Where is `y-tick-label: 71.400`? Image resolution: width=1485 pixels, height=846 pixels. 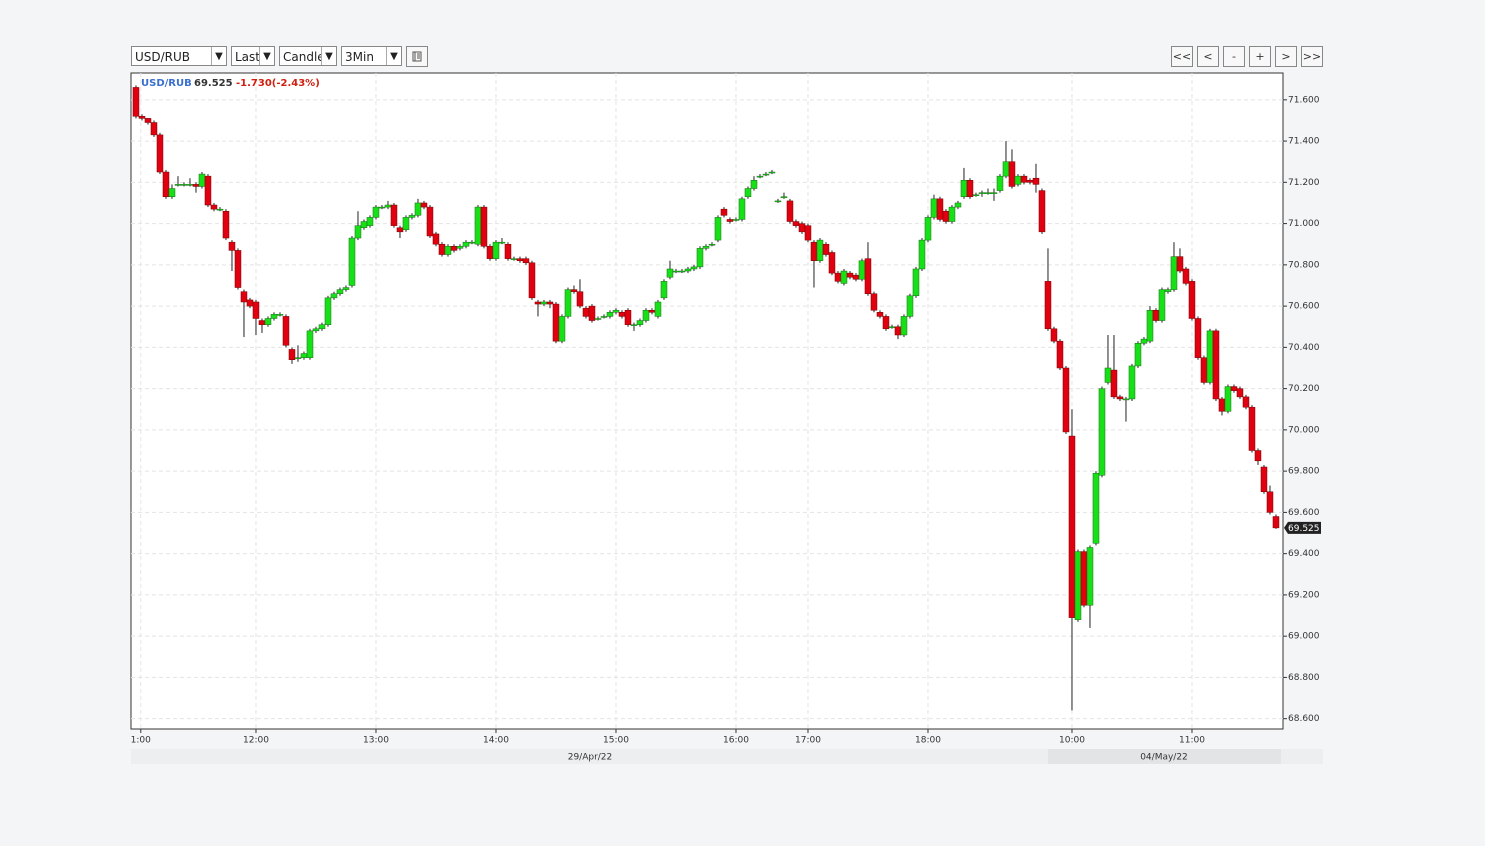 y-tick-label: 71.400 is located at coordinates (1304, 142).